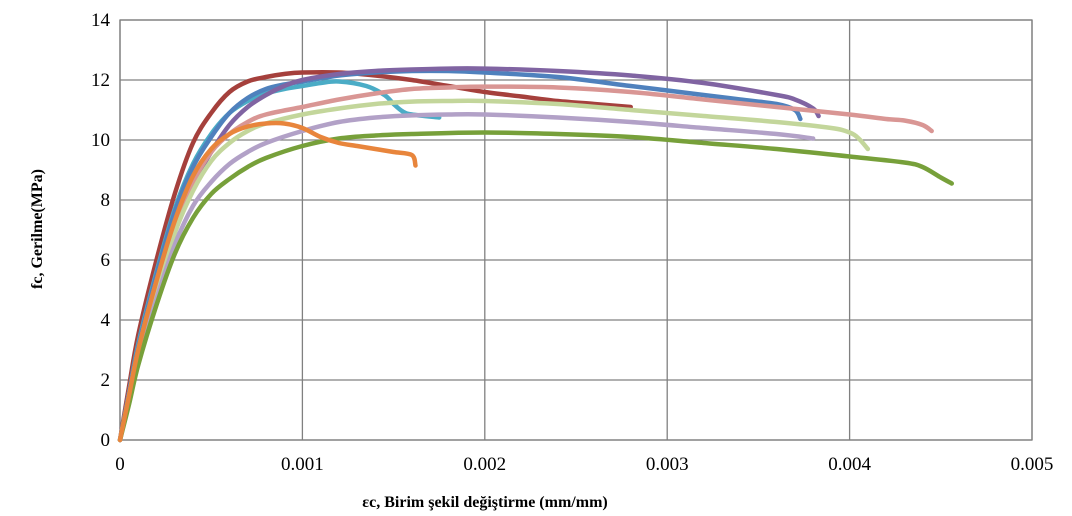 This screenshot has width=1072, height=516. I want to click on y-tick-label: 2, so click(106, 380).